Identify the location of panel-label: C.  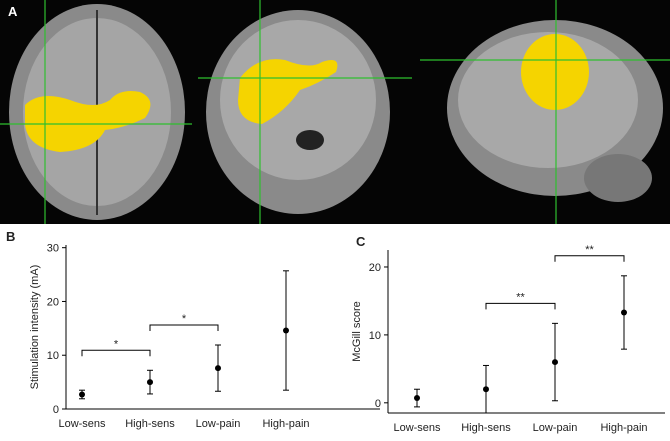
(361, 241).